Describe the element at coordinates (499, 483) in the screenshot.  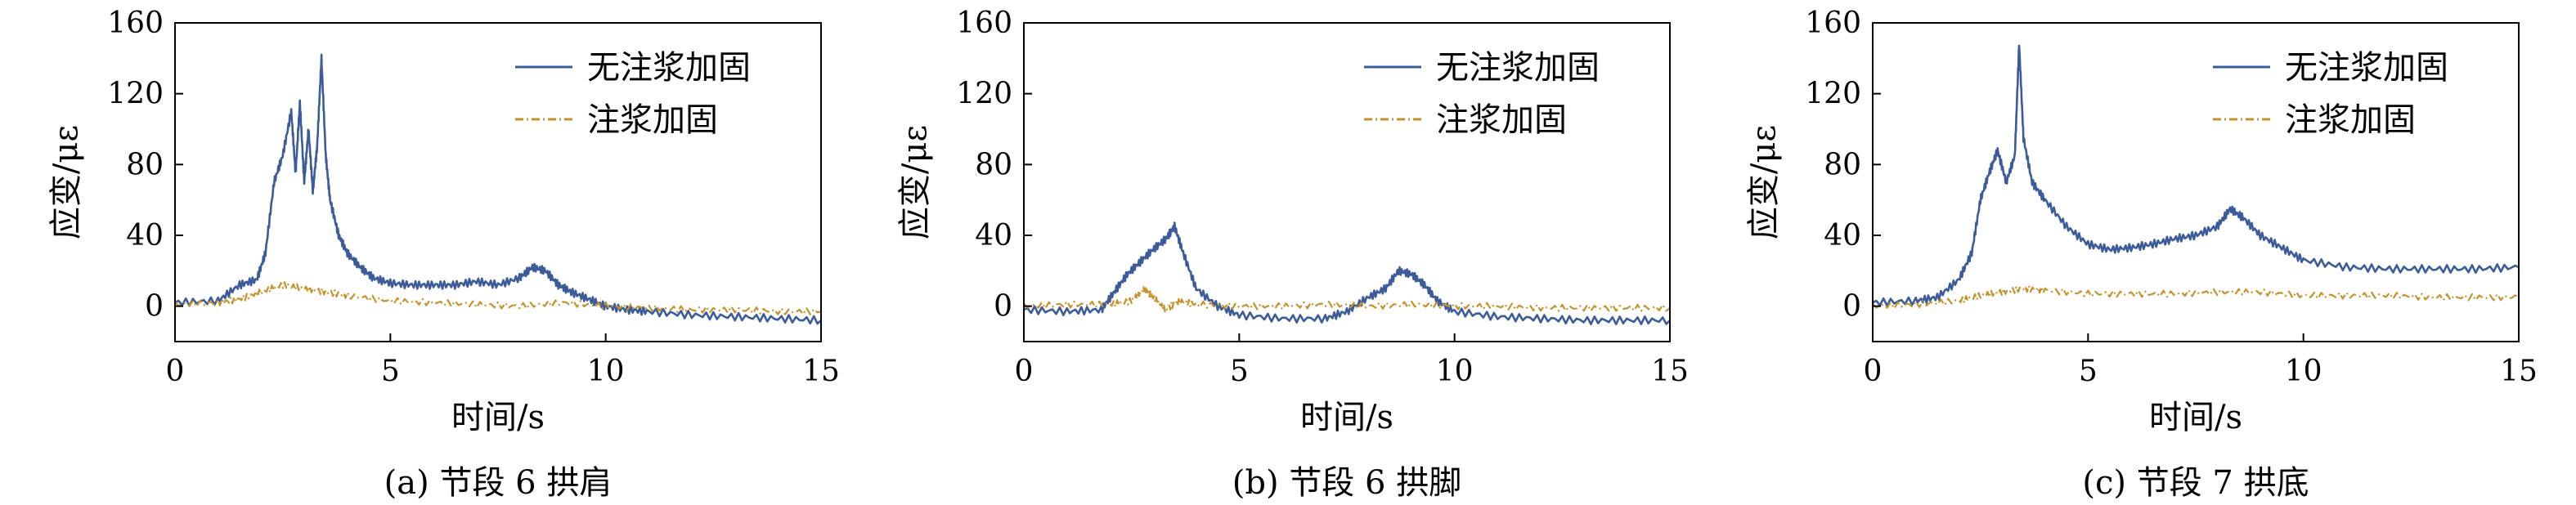
I see `figure-caption: (a) 节段 6 拱肩` at that location.